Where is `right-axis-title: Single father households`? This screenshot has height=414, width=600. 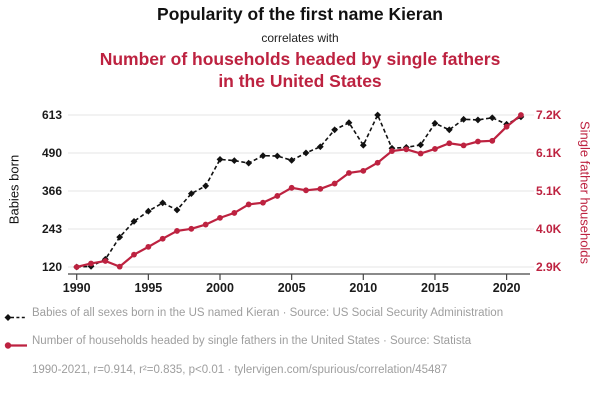 right-axis-title: Single father households is located at coordinates (585, 192).